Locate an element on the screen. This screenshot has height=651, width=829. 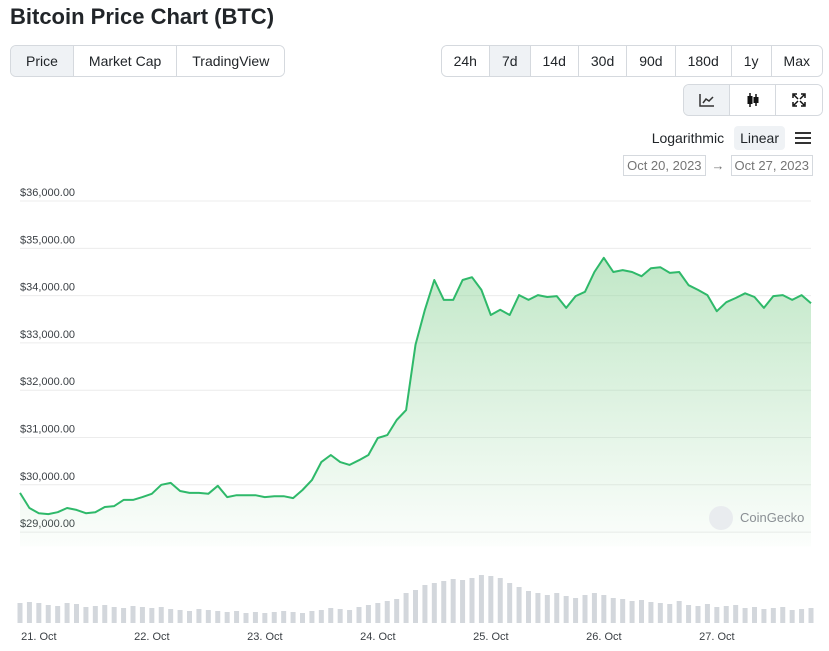
menu-icon is located at coordinates (803, 138).